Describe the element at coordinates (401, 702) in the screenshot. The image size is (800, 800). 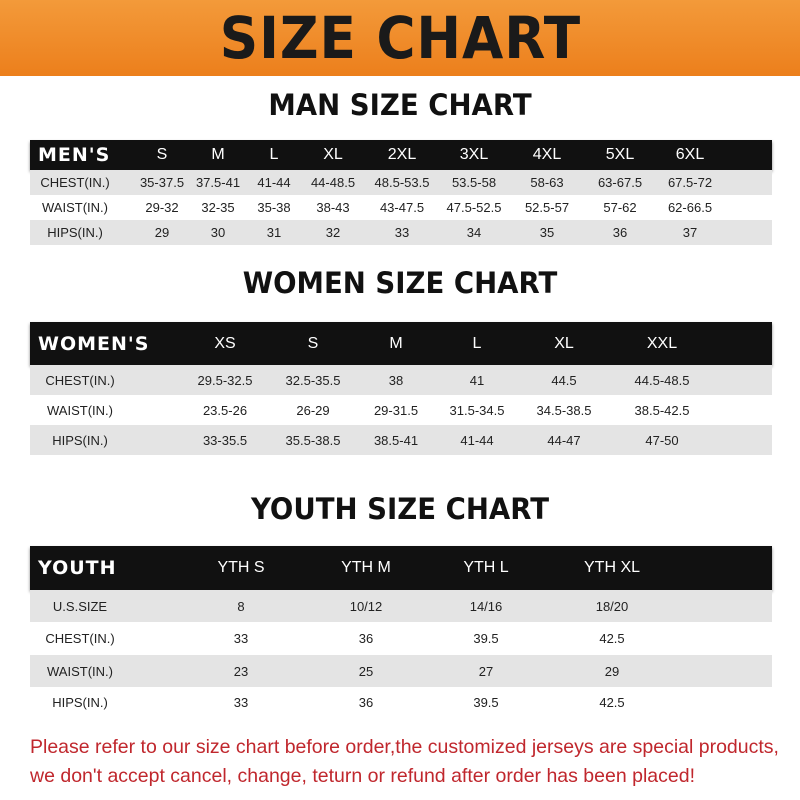
I see `table-row: HIPS(IN.) 33 36 39.5 42.5` at that location.